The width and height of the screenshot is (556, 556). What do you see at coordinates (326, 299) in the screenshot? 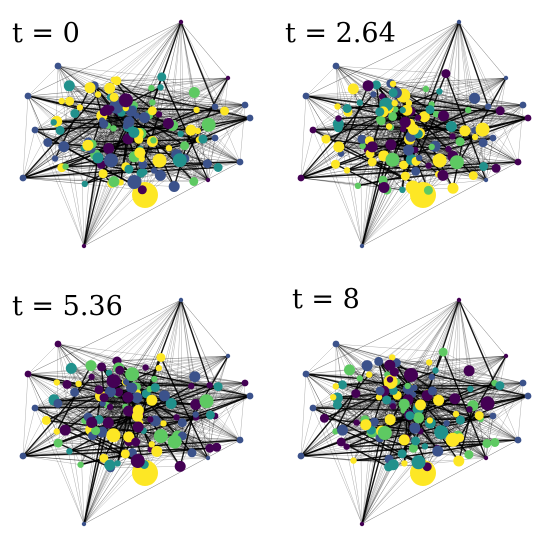
I see `panel-title: t = 8` at bounding box center [326, 299].